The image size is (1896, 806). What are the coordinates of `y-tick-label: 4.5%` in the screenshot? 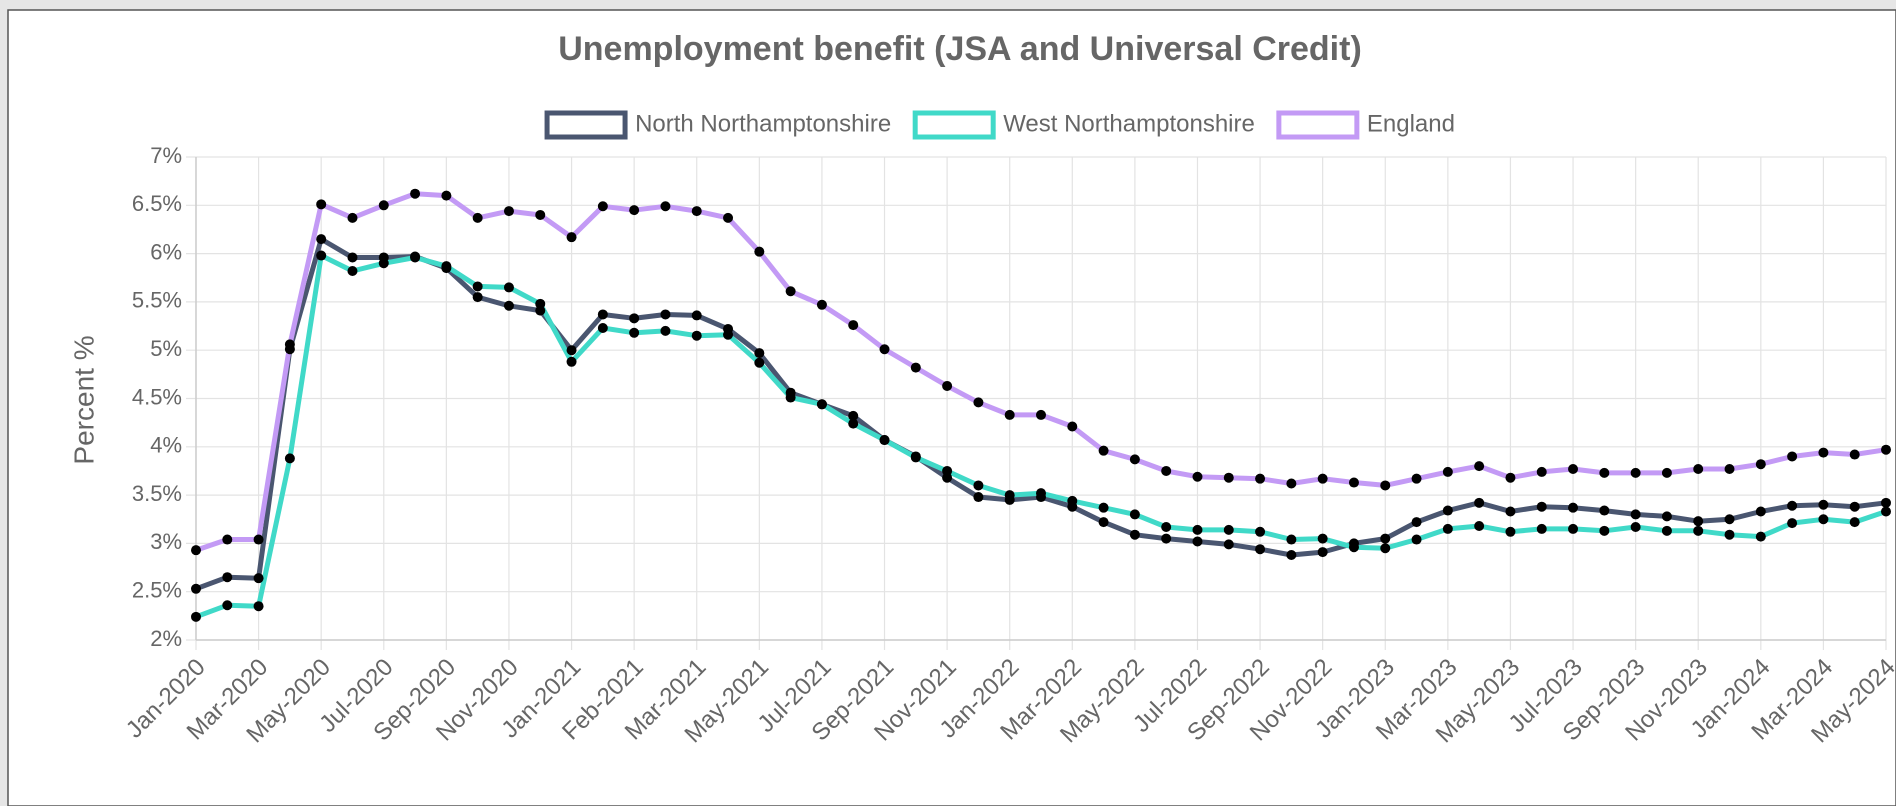 It's located at (157, 396).